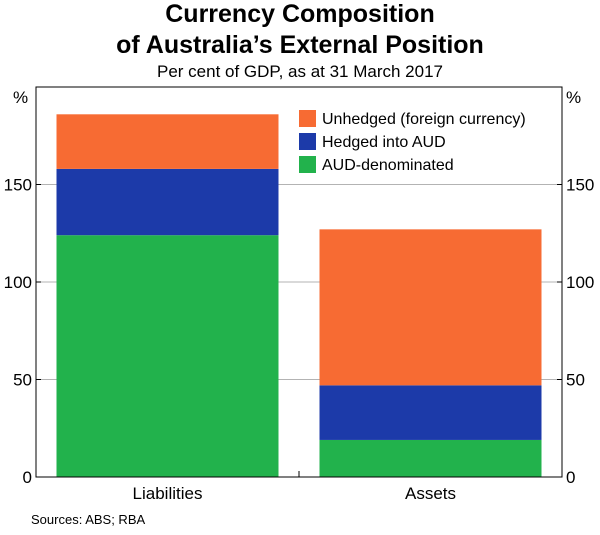 Image resolution: width=600 pixels, height=535 pixels. Describe the element at coordinates (167, 202) in the screenshot. I see `bar-liabilities-hedged-into-aud` at that location.